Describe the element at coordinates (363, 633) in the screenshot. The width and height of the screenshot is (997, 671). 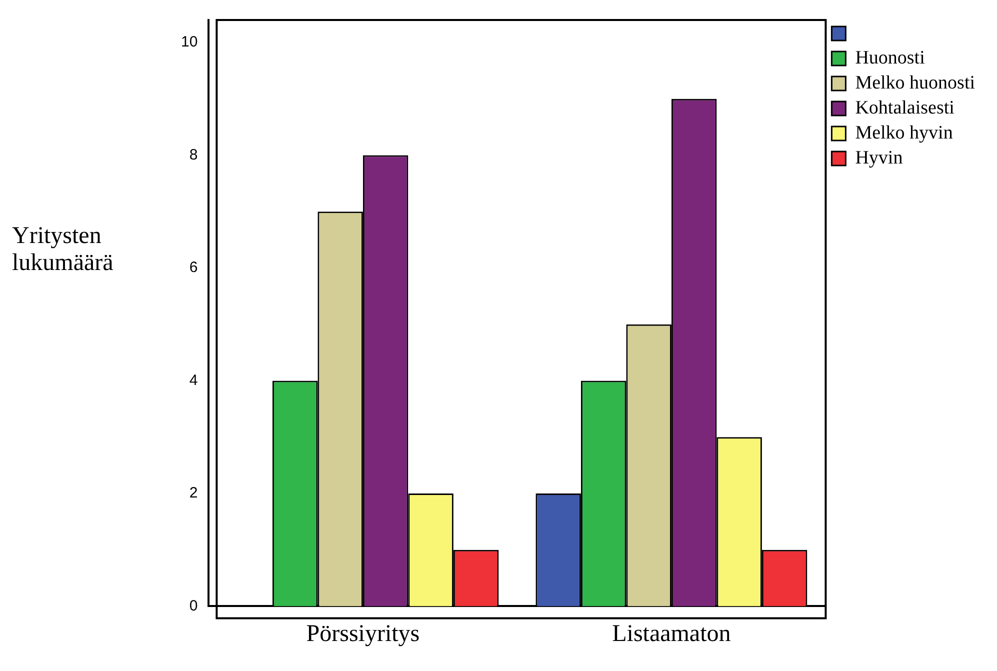
I see `x-tick-label: Pörssiyritys` at that location.